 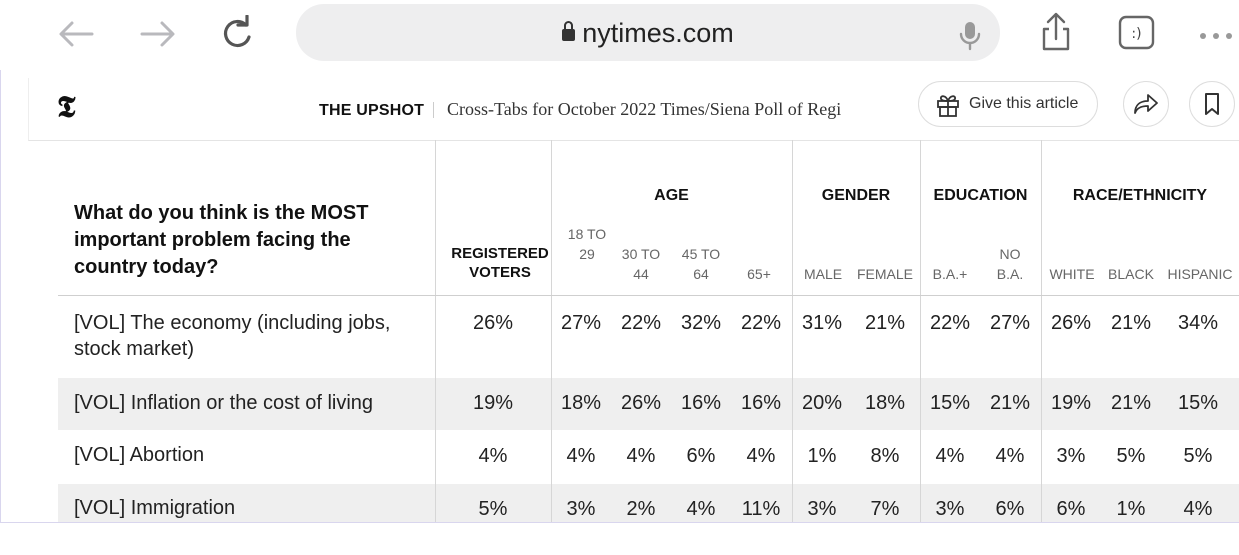 I want to click on bookmark-button, so click(x=1212, y=104).